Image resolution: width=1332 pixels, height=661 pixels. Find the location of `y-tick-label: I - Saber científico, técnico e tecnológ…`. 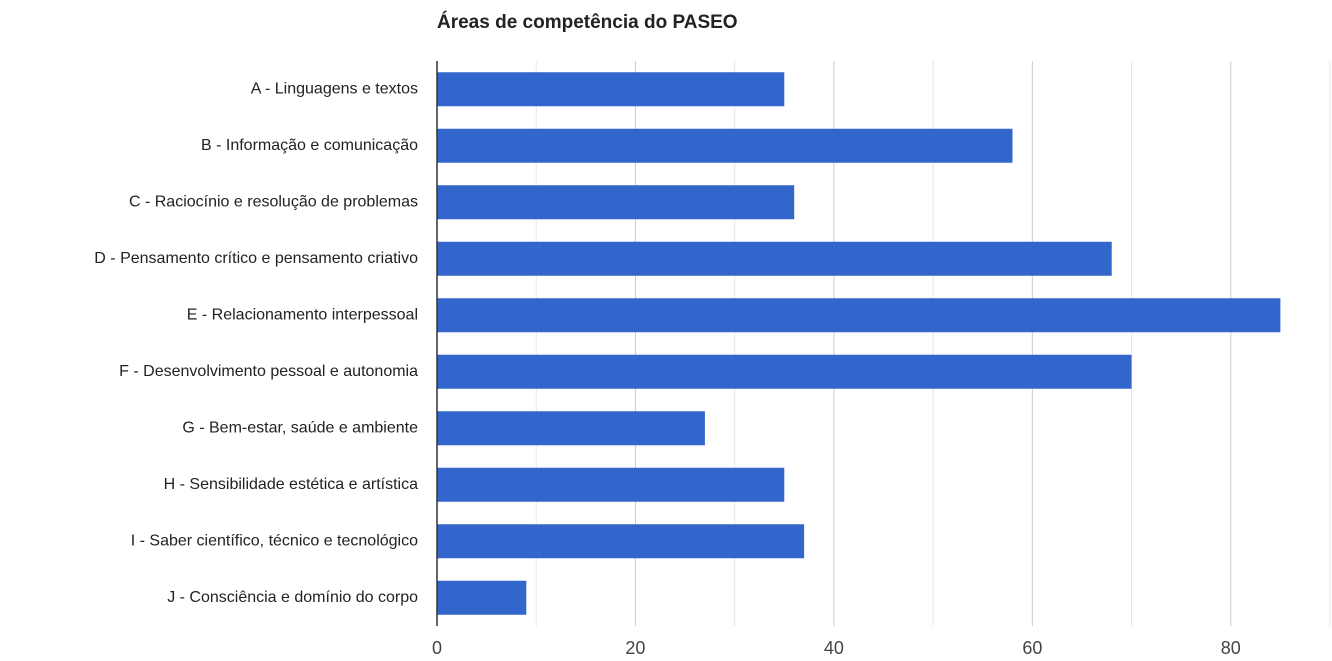

y-tick-label: I - Saber científico, técnico e tecnológ… is located at coordinates (274, 540).